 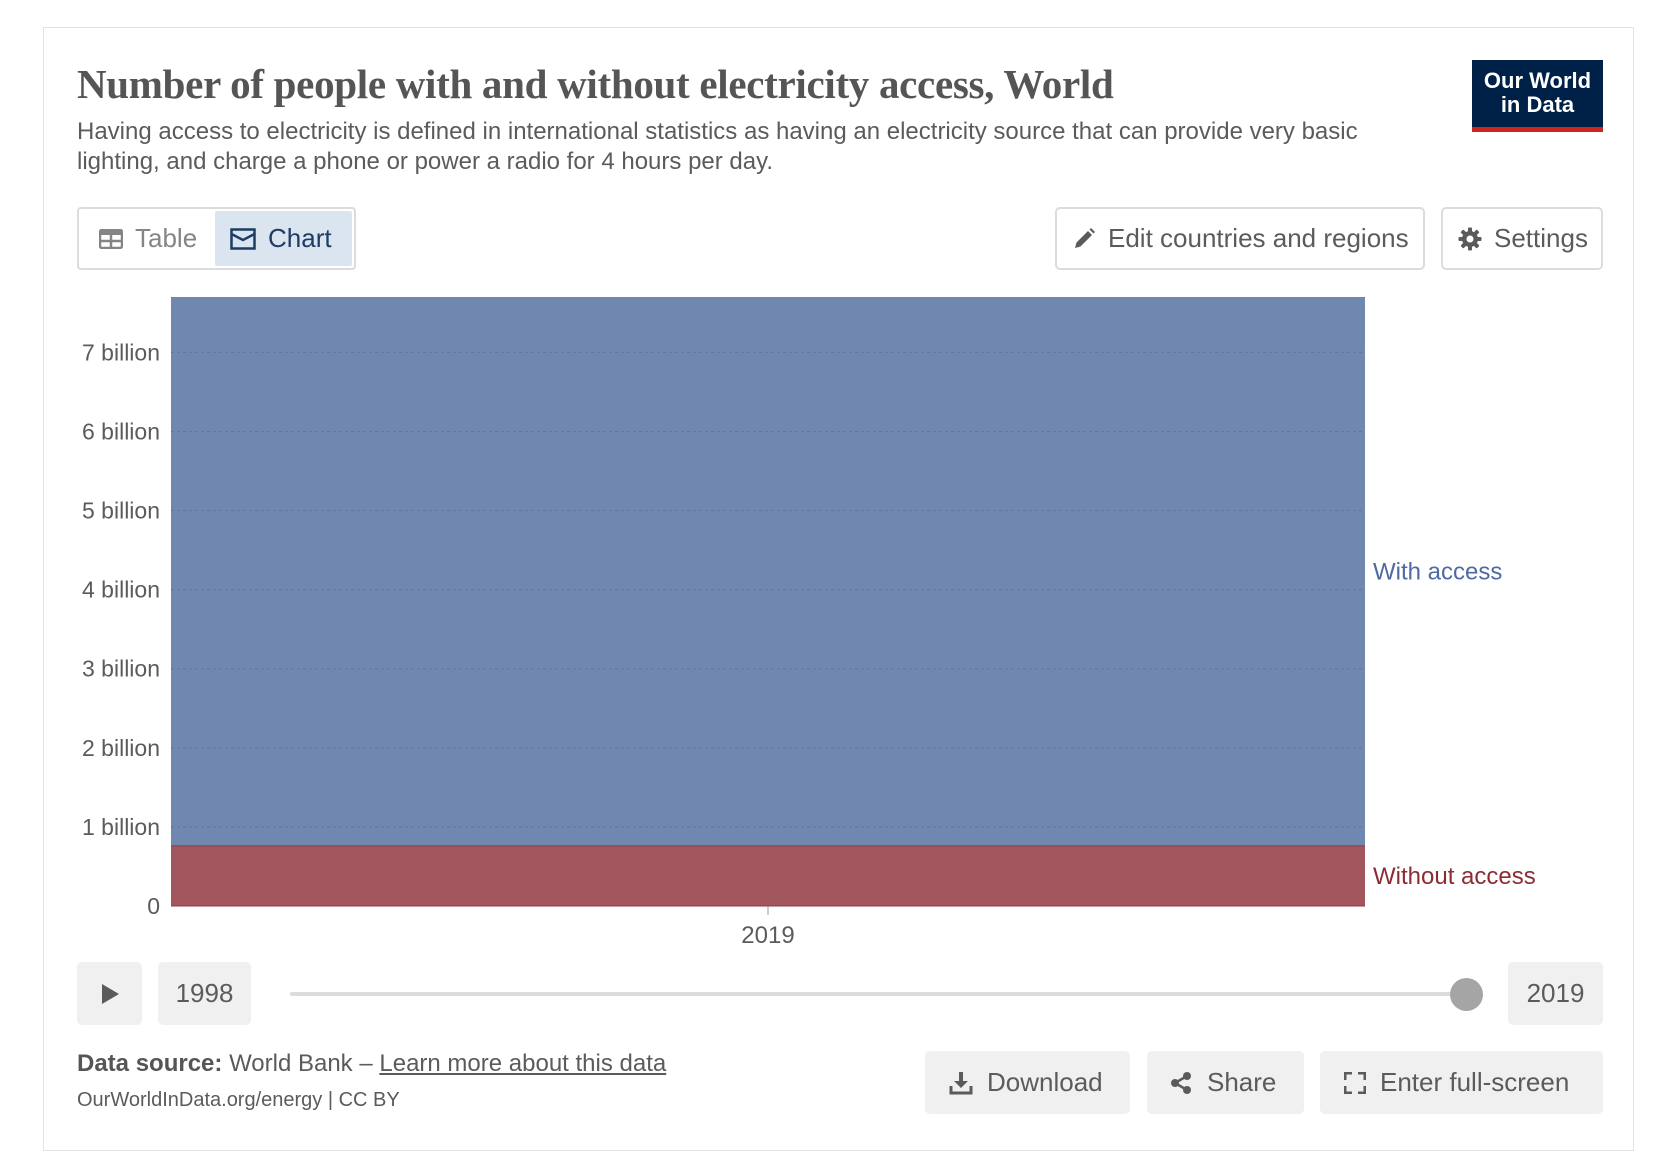 I want to click on pencil-icon, so click(x=1085, y=237).